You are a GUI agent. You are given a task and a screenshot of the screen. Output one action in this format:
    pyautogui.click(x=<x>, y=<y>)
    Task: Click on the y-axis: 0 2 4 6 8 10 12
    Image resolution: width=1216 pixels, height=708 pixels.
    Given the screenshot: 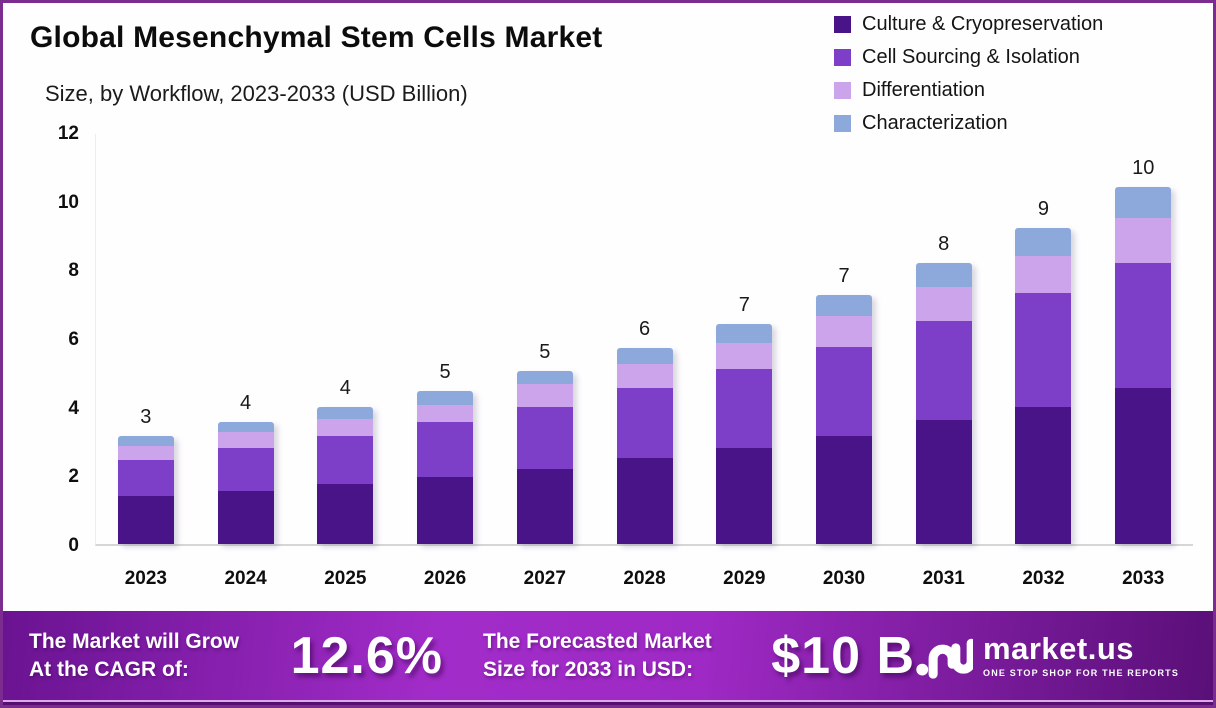 What is the action you would take?
    pyautogui.click(x=55, y=308)
    